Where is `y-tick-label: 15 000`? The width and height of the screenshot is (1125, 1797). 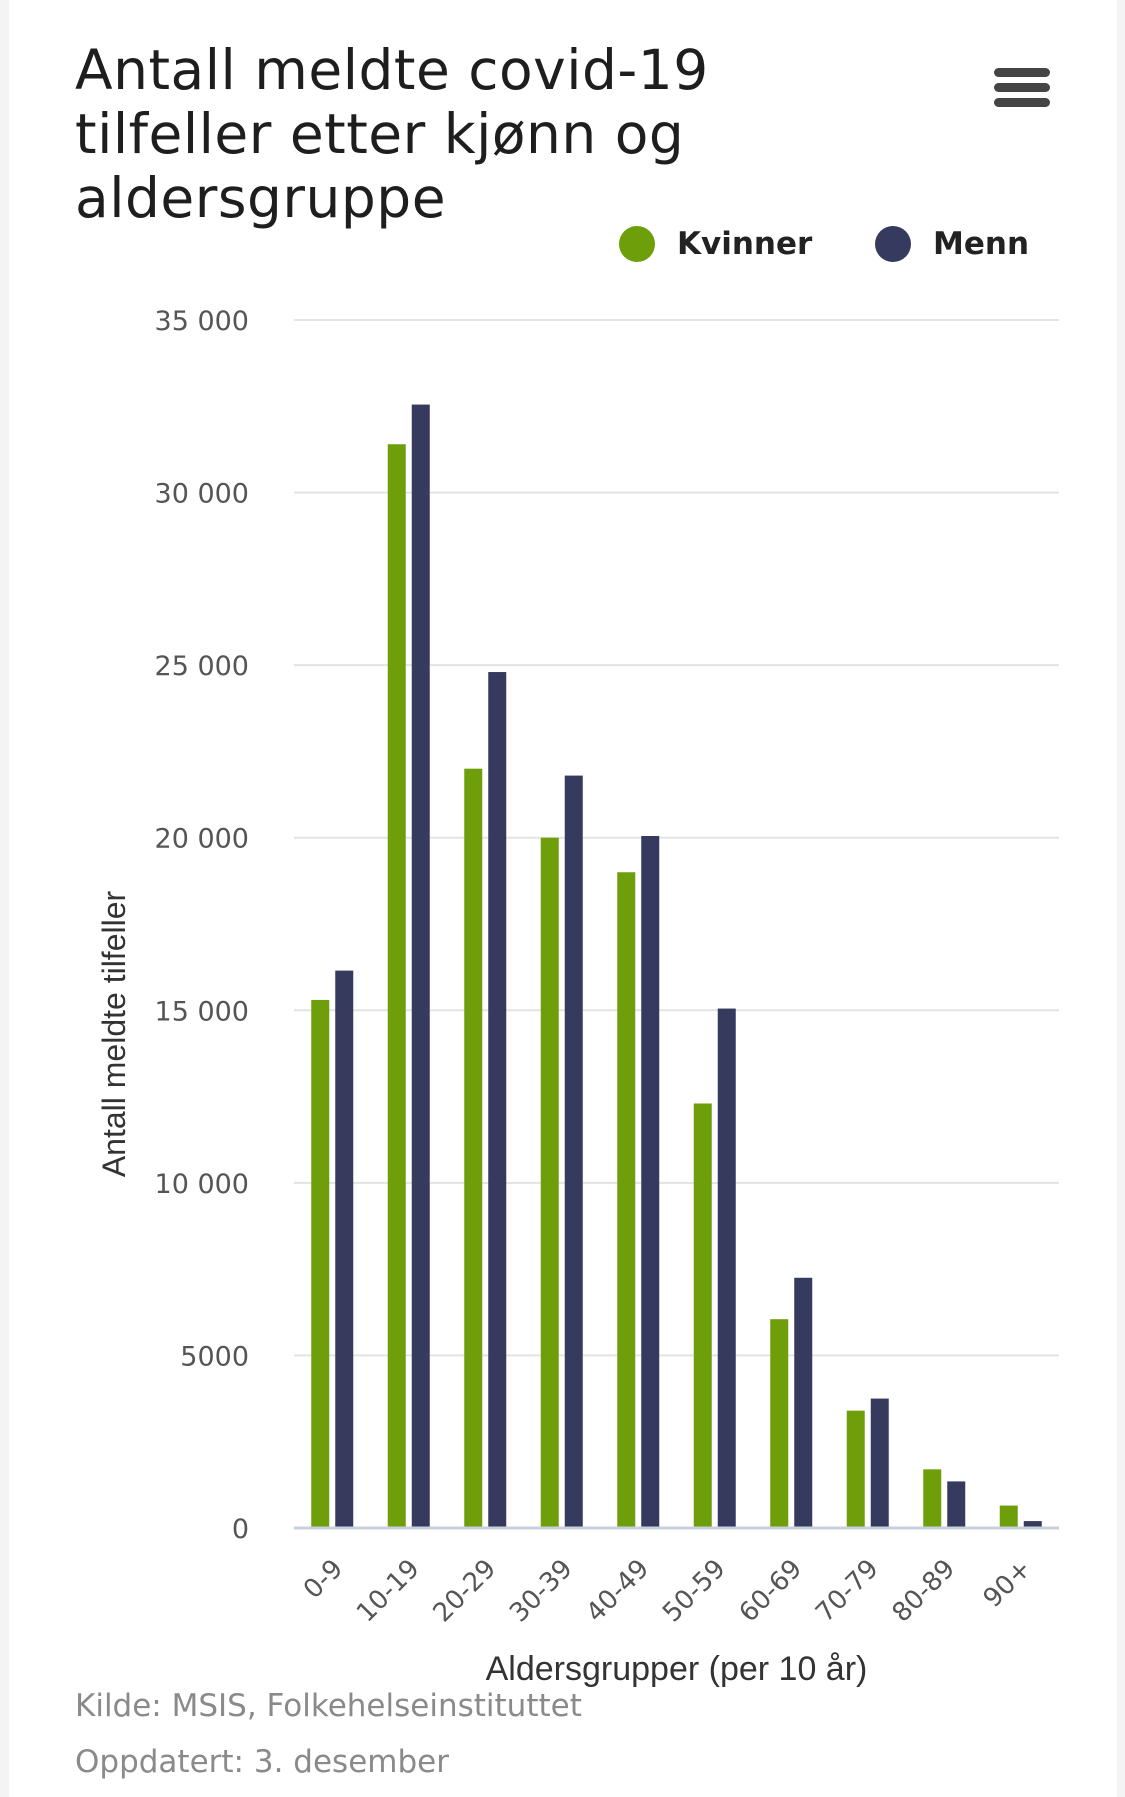 y-tick-label: 15 000 is located at coordinates (202, 1011).